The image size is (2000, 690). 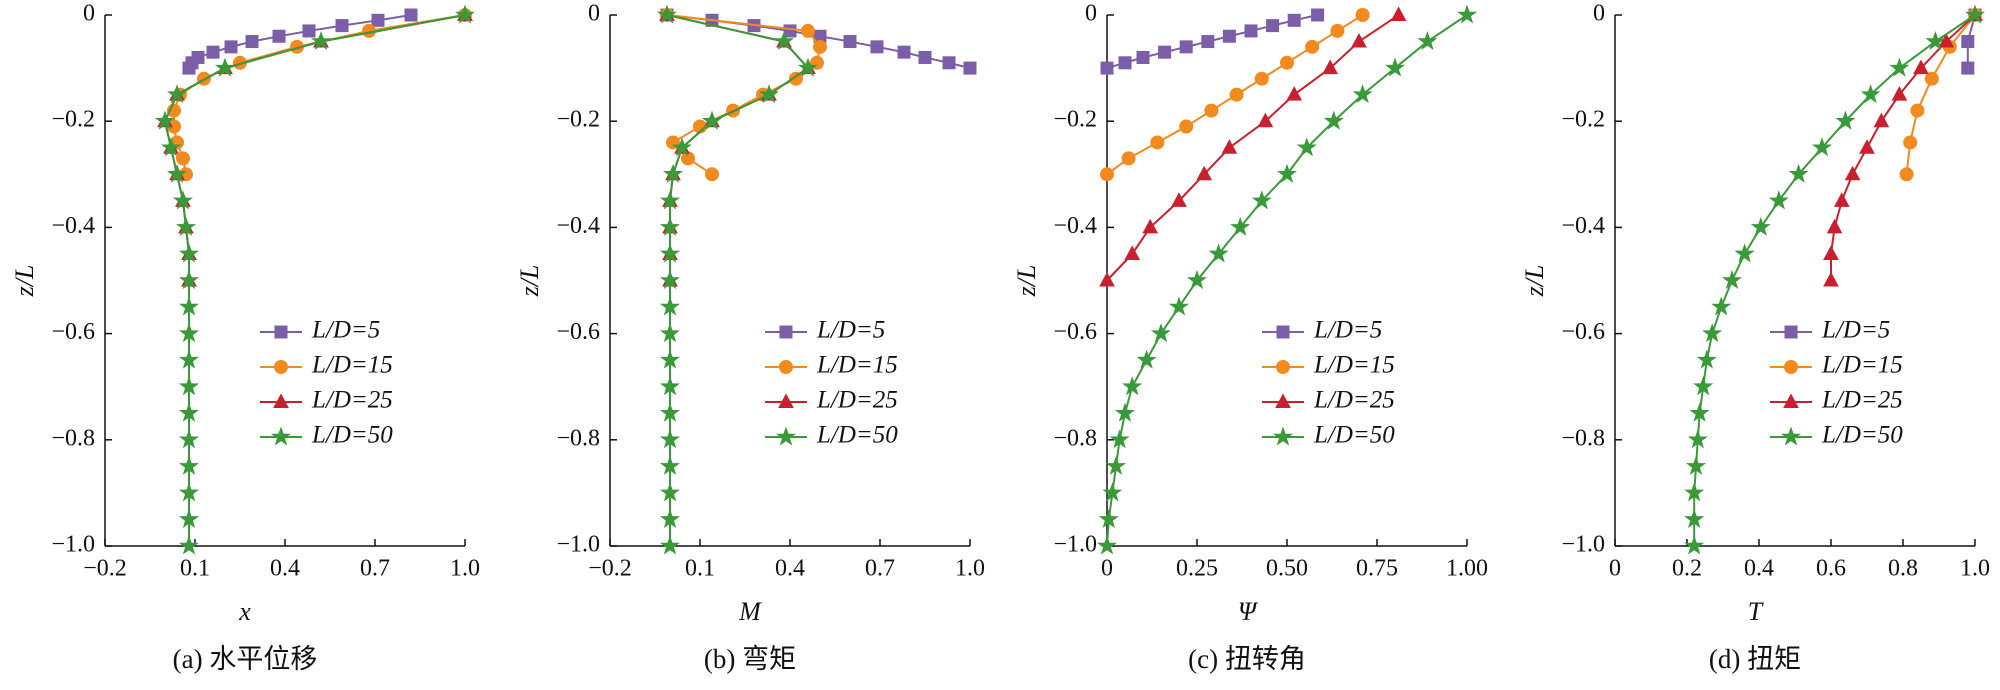 I want to click on x-tick-label: 0.6, so click(x=1831, y=569).